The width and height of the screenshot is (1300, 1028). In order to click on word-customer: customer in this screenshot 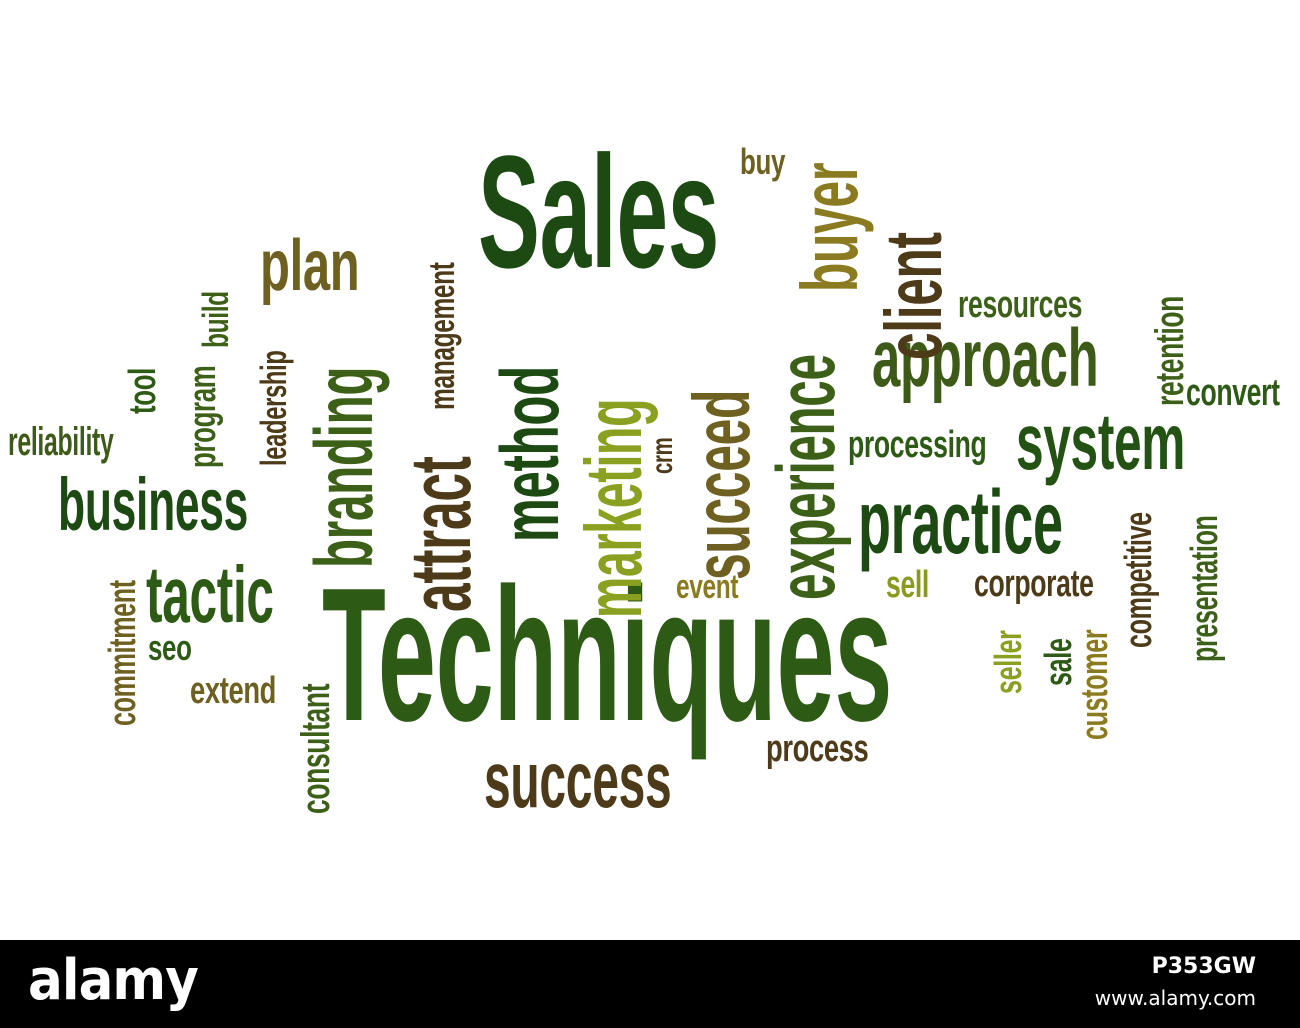, I will do `click(1095, 684)`.